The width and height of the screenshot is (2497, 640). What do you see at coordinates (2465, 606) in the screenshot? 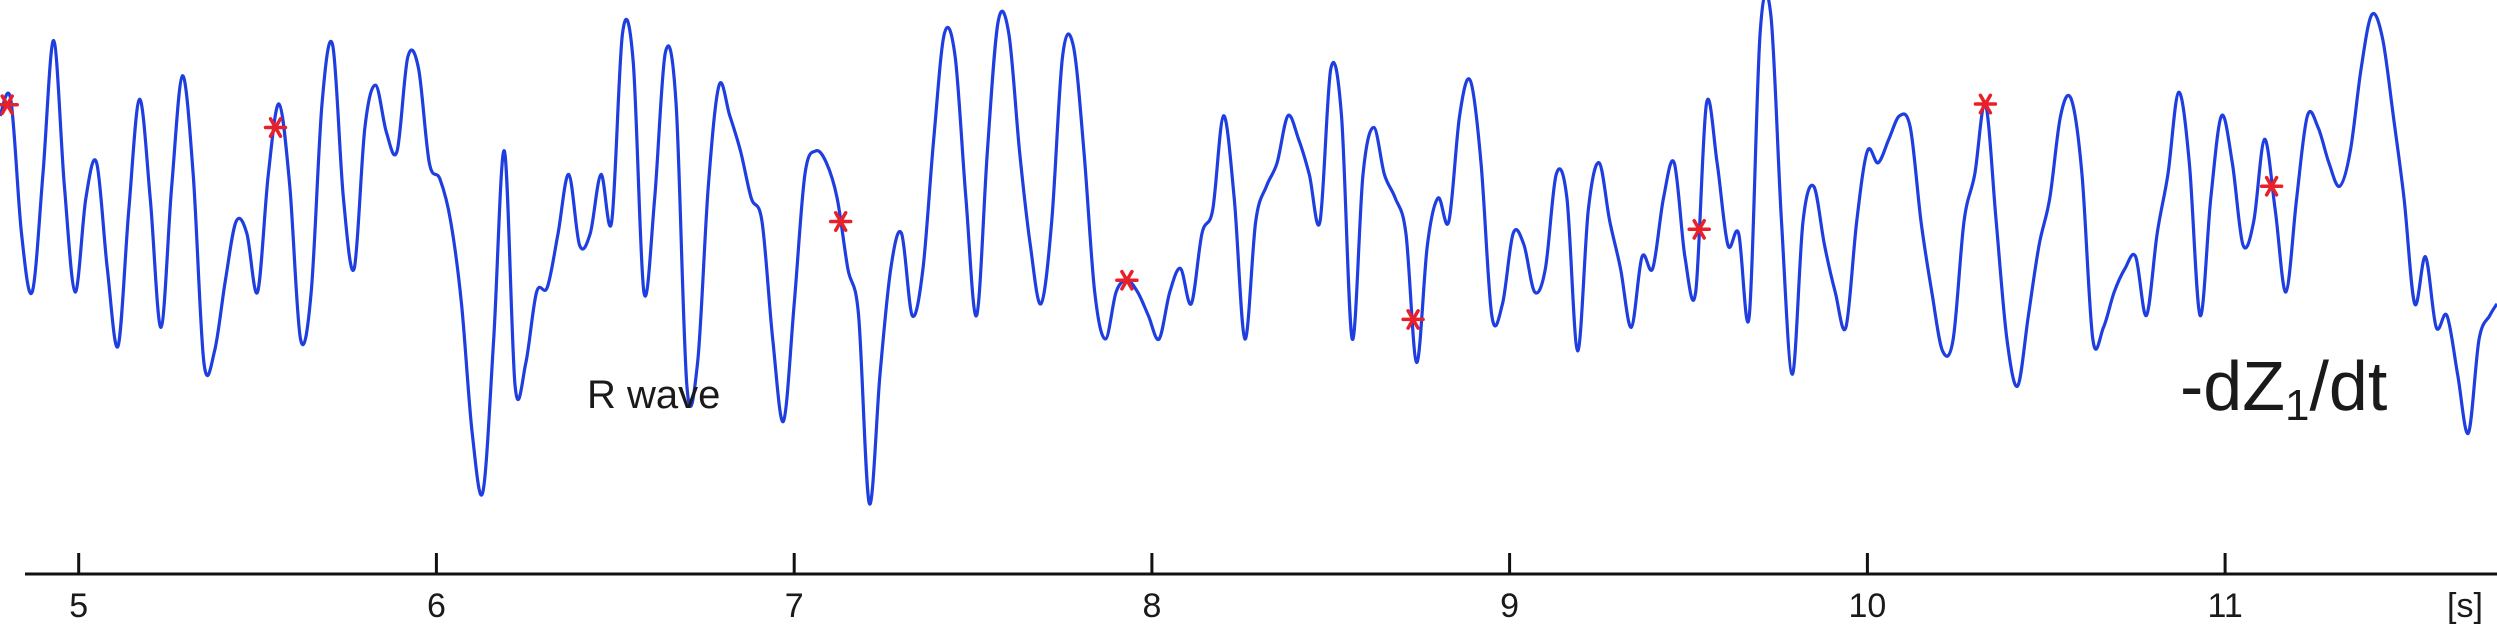
I see `x-axis-unit-label: [s]` at bounding box center [2465, 606].